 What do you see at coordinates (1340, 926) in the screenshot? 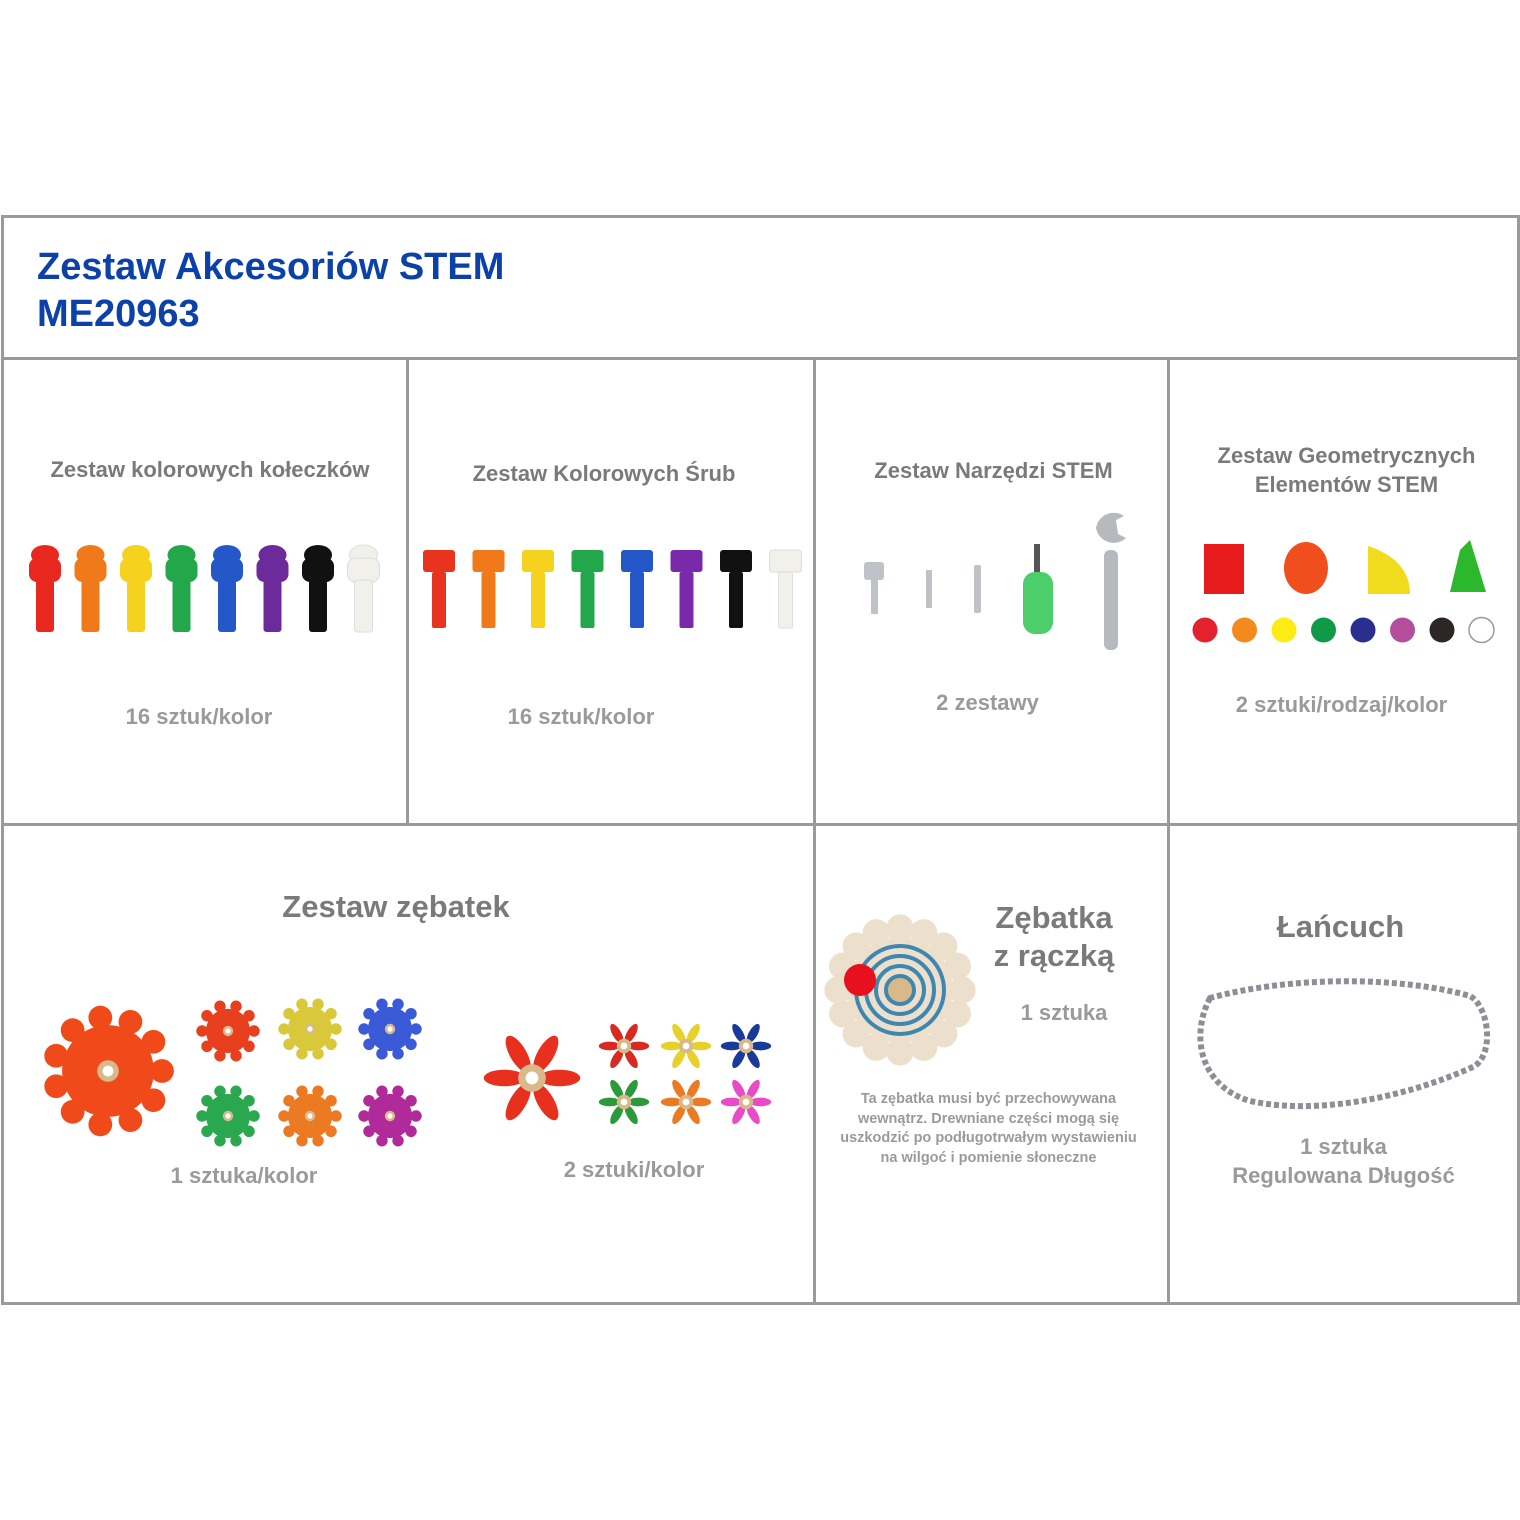
I see `cell-title: Łańcuch` at bounding box center [1340, 926].